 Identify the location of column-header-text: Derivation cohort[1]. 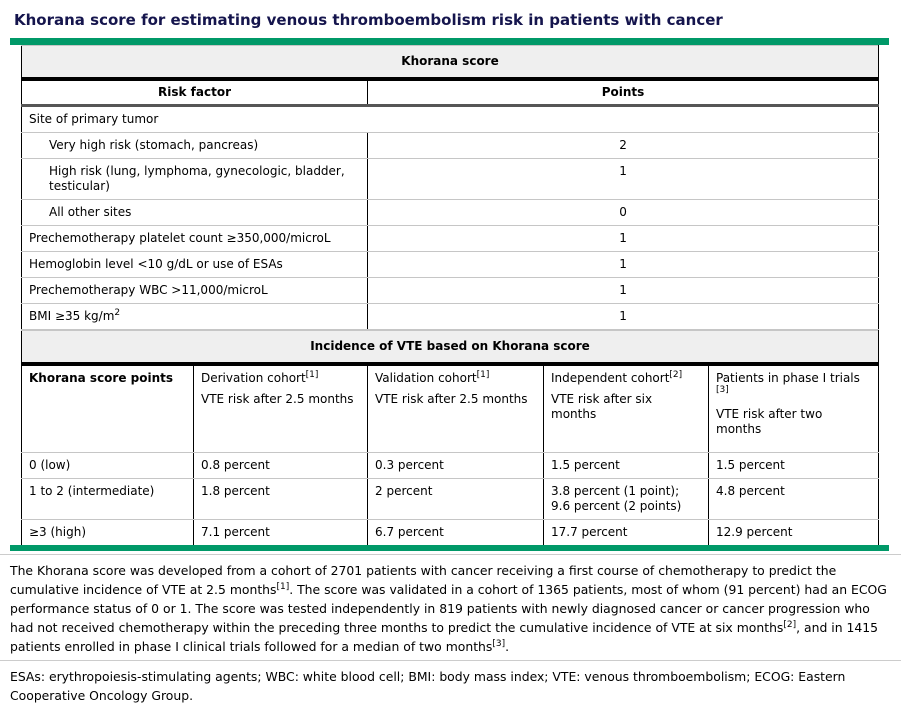
(260, 378).